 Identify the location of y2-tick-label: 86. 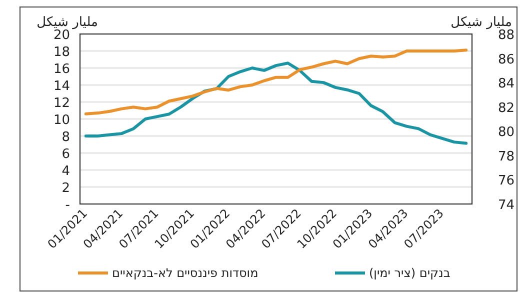
(506, 60).